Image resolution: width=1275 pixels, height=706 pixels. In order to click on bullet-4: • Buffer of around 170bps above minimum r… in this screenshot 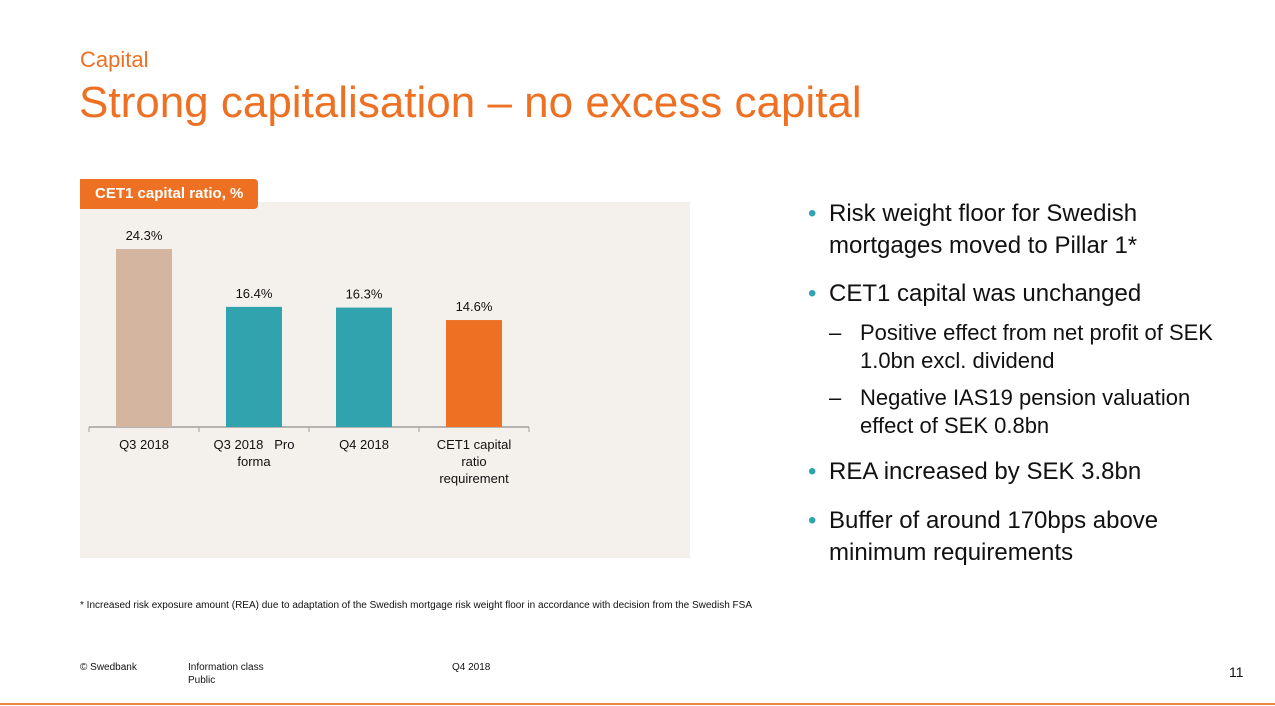, I will do `click(983, 536)`.